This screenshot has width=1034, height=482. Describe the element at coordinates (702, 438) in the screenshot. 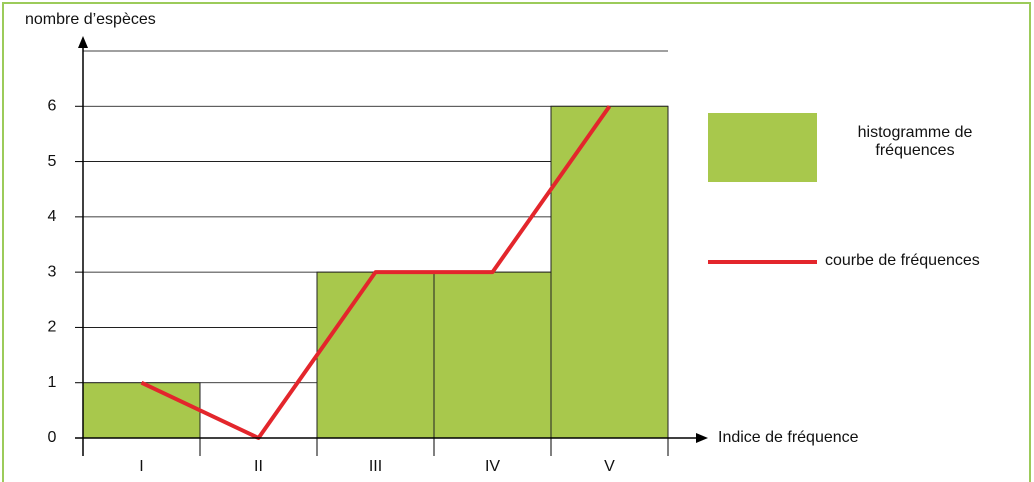

I see `x-axis-arrow` at that location.